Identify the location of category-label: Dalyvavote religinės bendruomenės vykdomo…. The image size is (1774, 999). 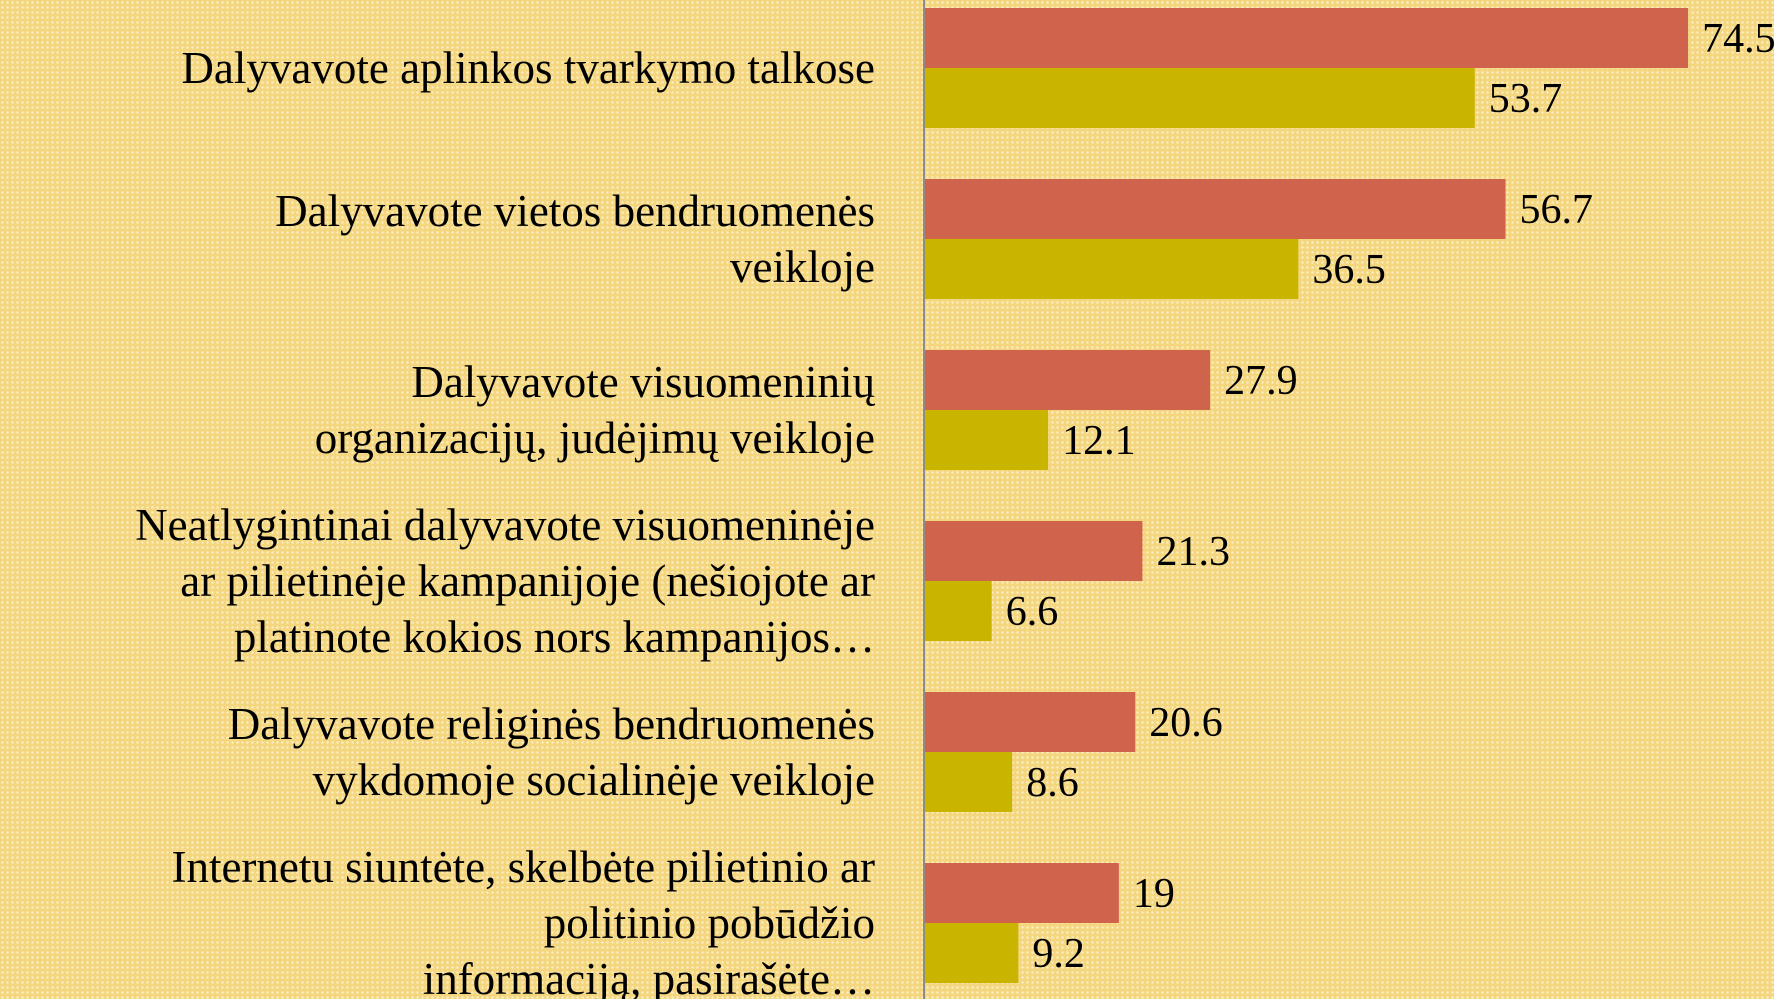
(551, 752).